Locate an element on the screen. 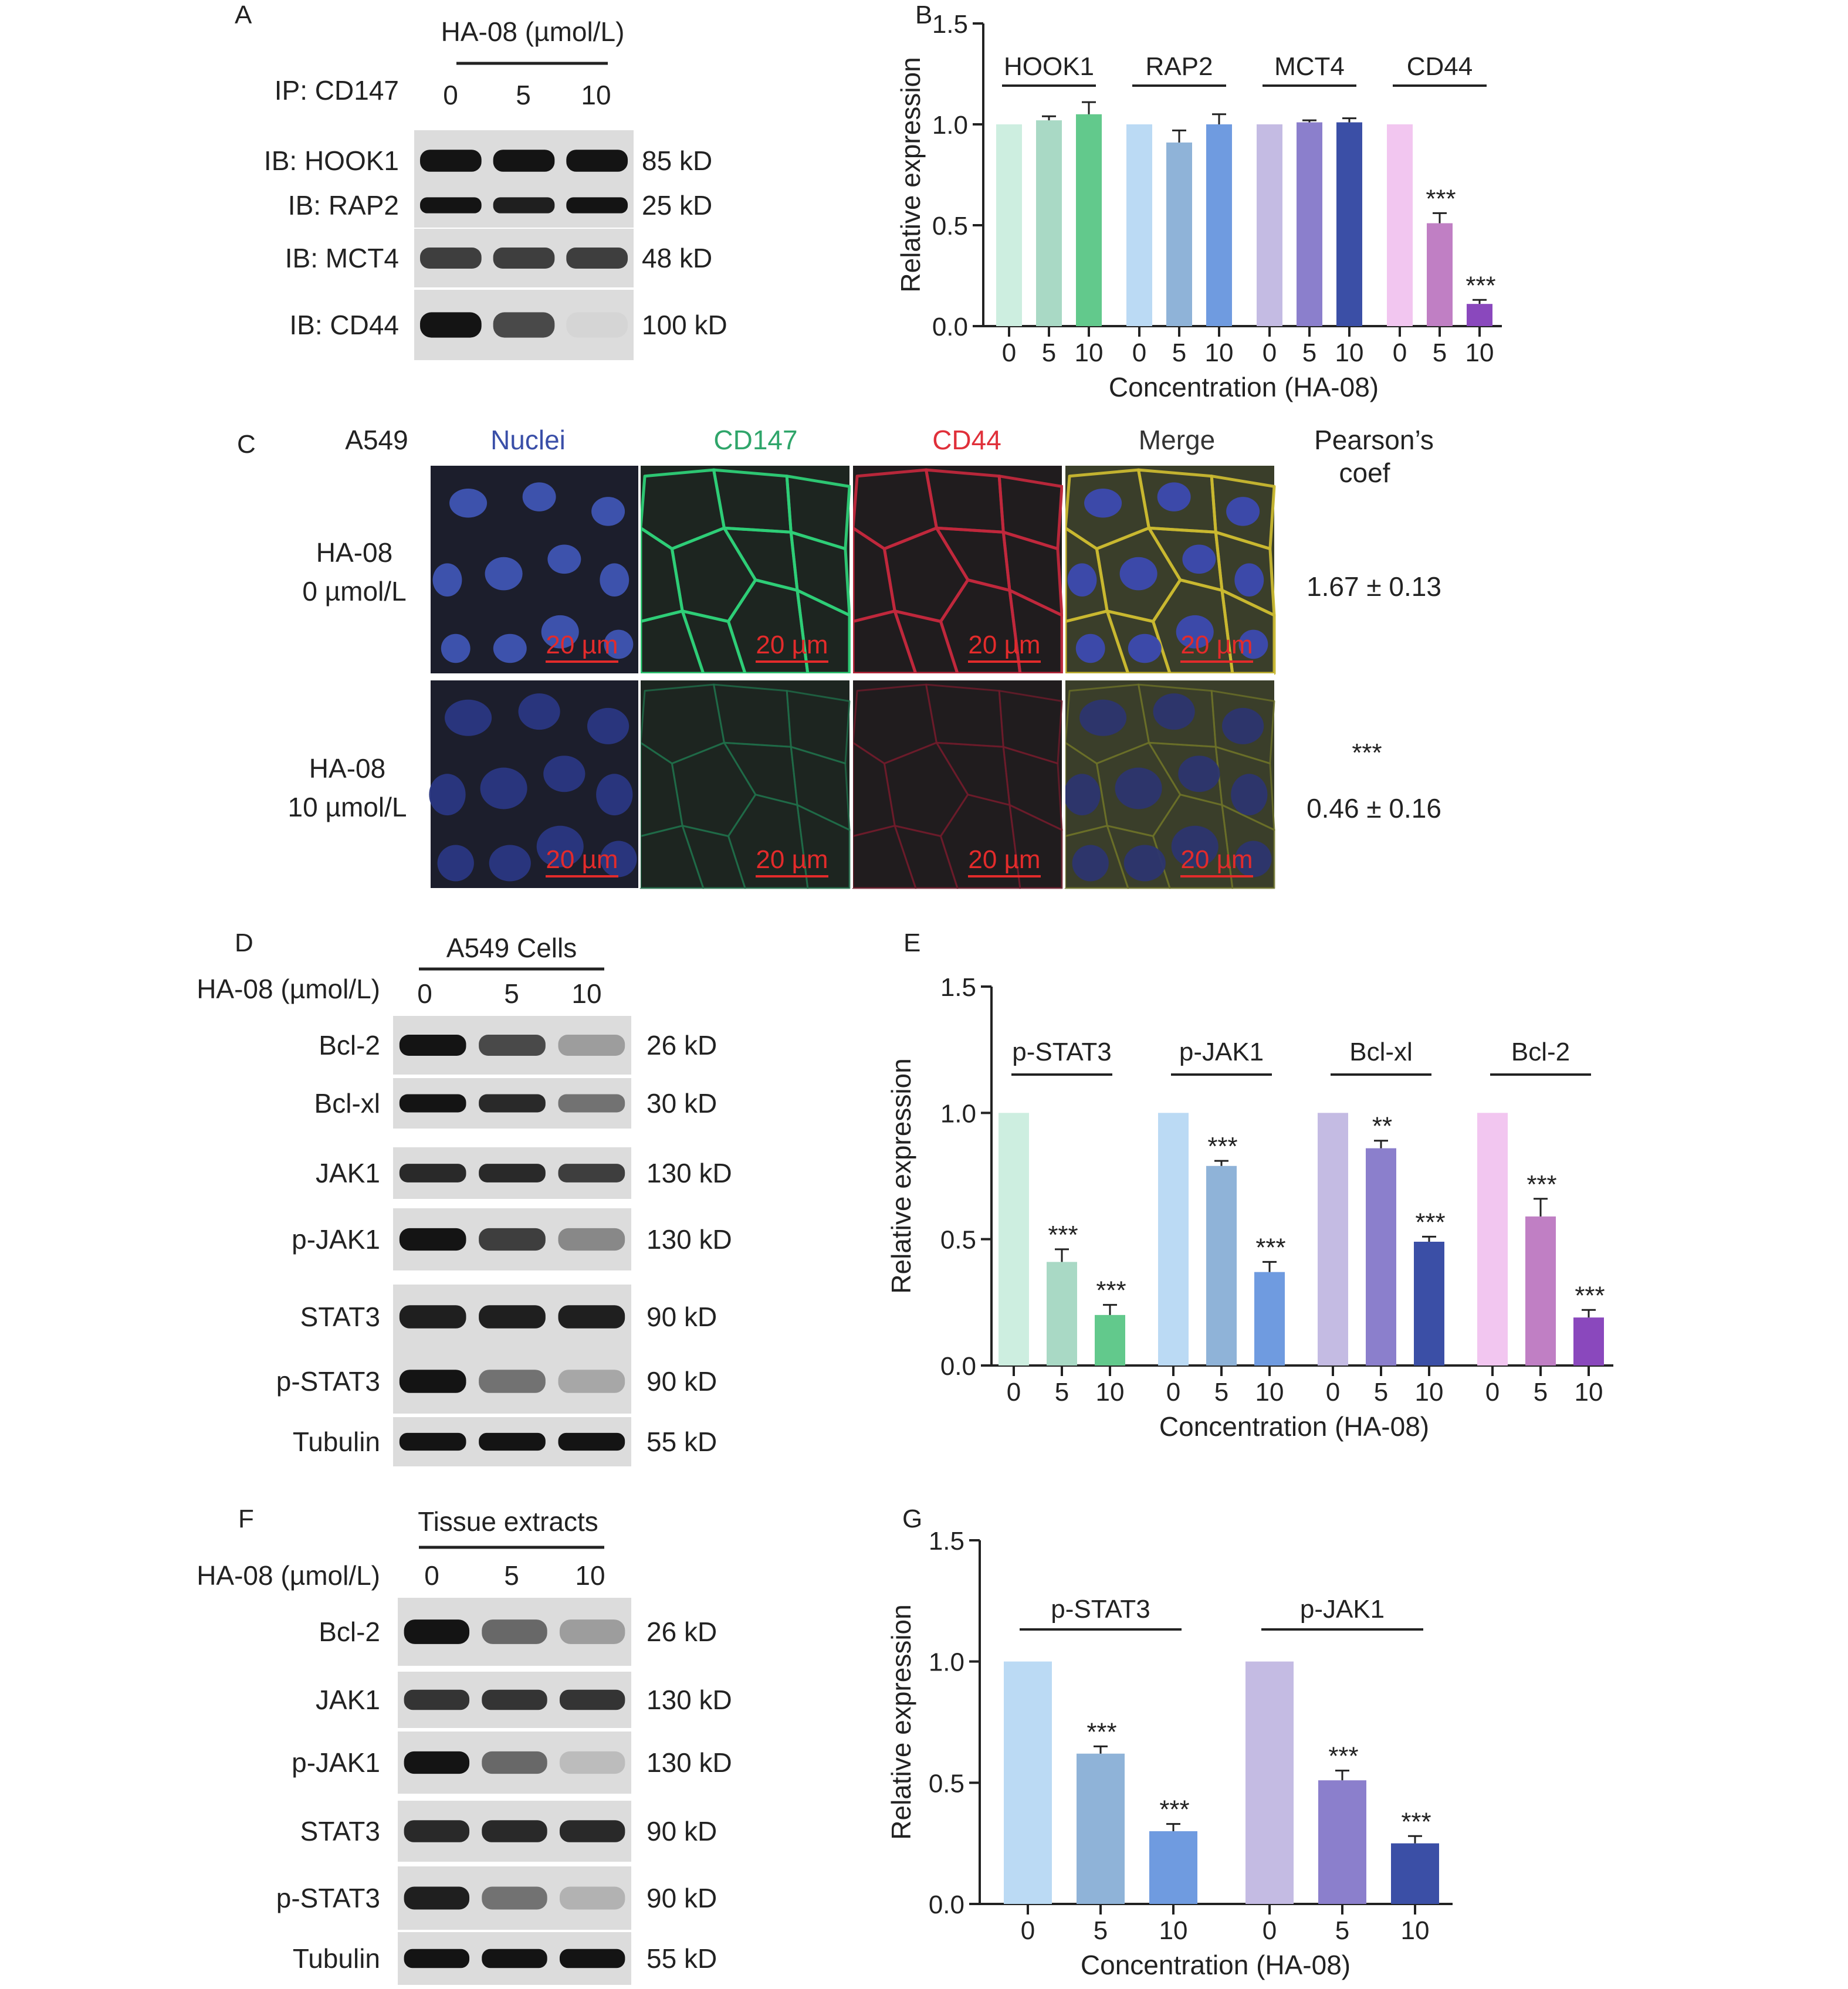  panel-a-letter: A is located at coordinates (243, 15).